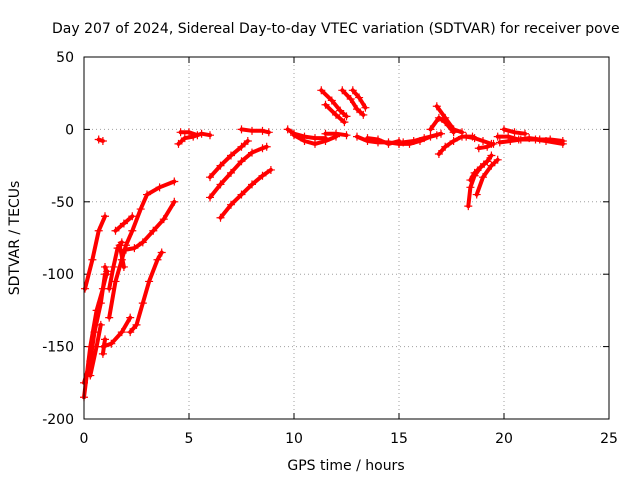 The height and width of the screenshot is (480, 640). What do you see at coordinates (58, 275) in the screenshot?
I see `y-tick-label: -100` at bounding box center [58, 275].